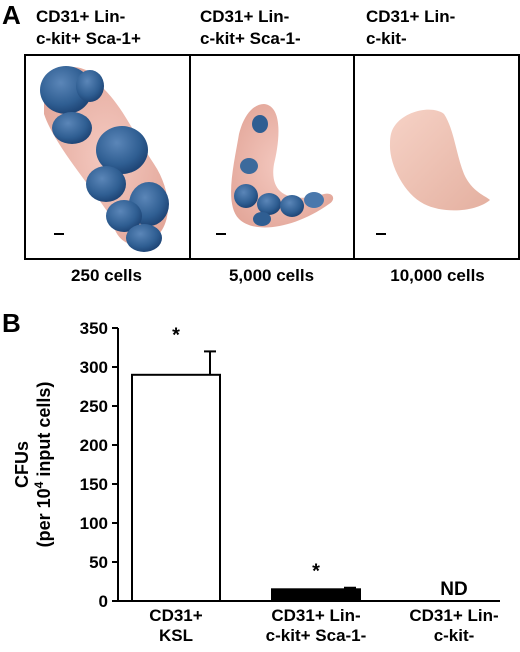  What do you see at coordinates (411, 16) in the screenshot?
I see `column-title-3-line1: CD31+ Lin-` at bounding box center [411, 16].